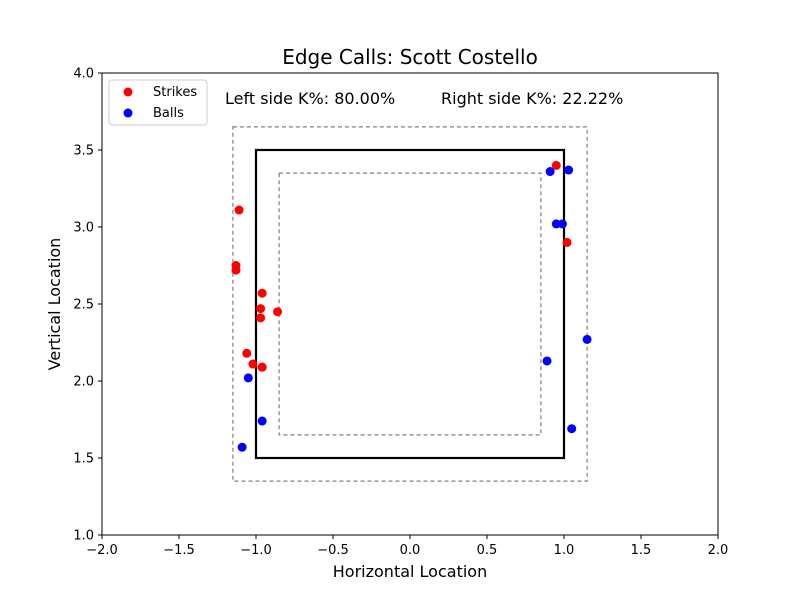 This screenshot has width=800, height=600. Describe the element at coordinates (83, 382) in the screenshot. I see `y-tick-label: 2.0` at that location.